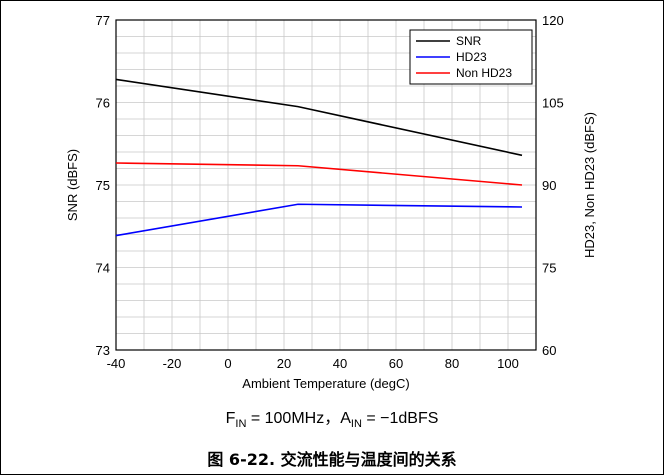 Image resolution: width=664 pixels, height=476 pixels. Describe the element at coordinates (103, 20) in the screenshot. I see `y-tick-label: 77` at that location.